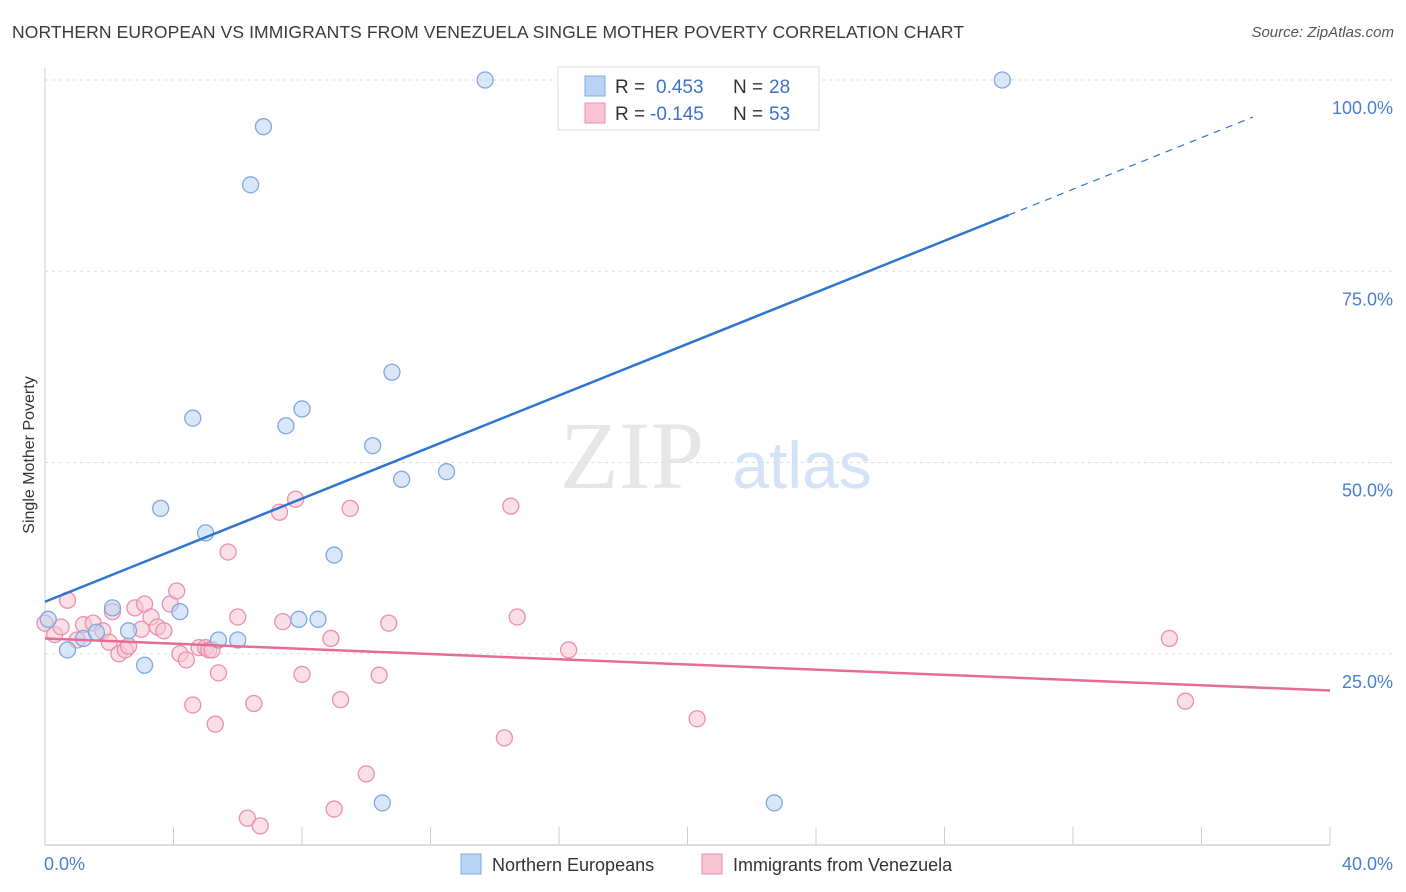  I want to click on stats-legend: R = 0.453 N = 28 R = -0.145 N = 53, so click(688, 98).